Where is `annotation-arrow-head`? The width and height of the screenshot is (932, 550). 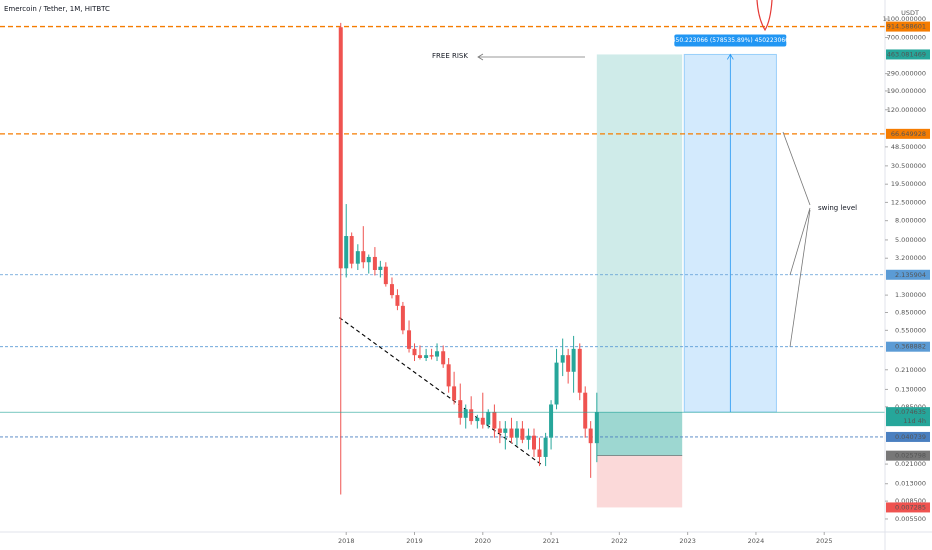
annotation-arrow-head is located at coordinates (480, 57).